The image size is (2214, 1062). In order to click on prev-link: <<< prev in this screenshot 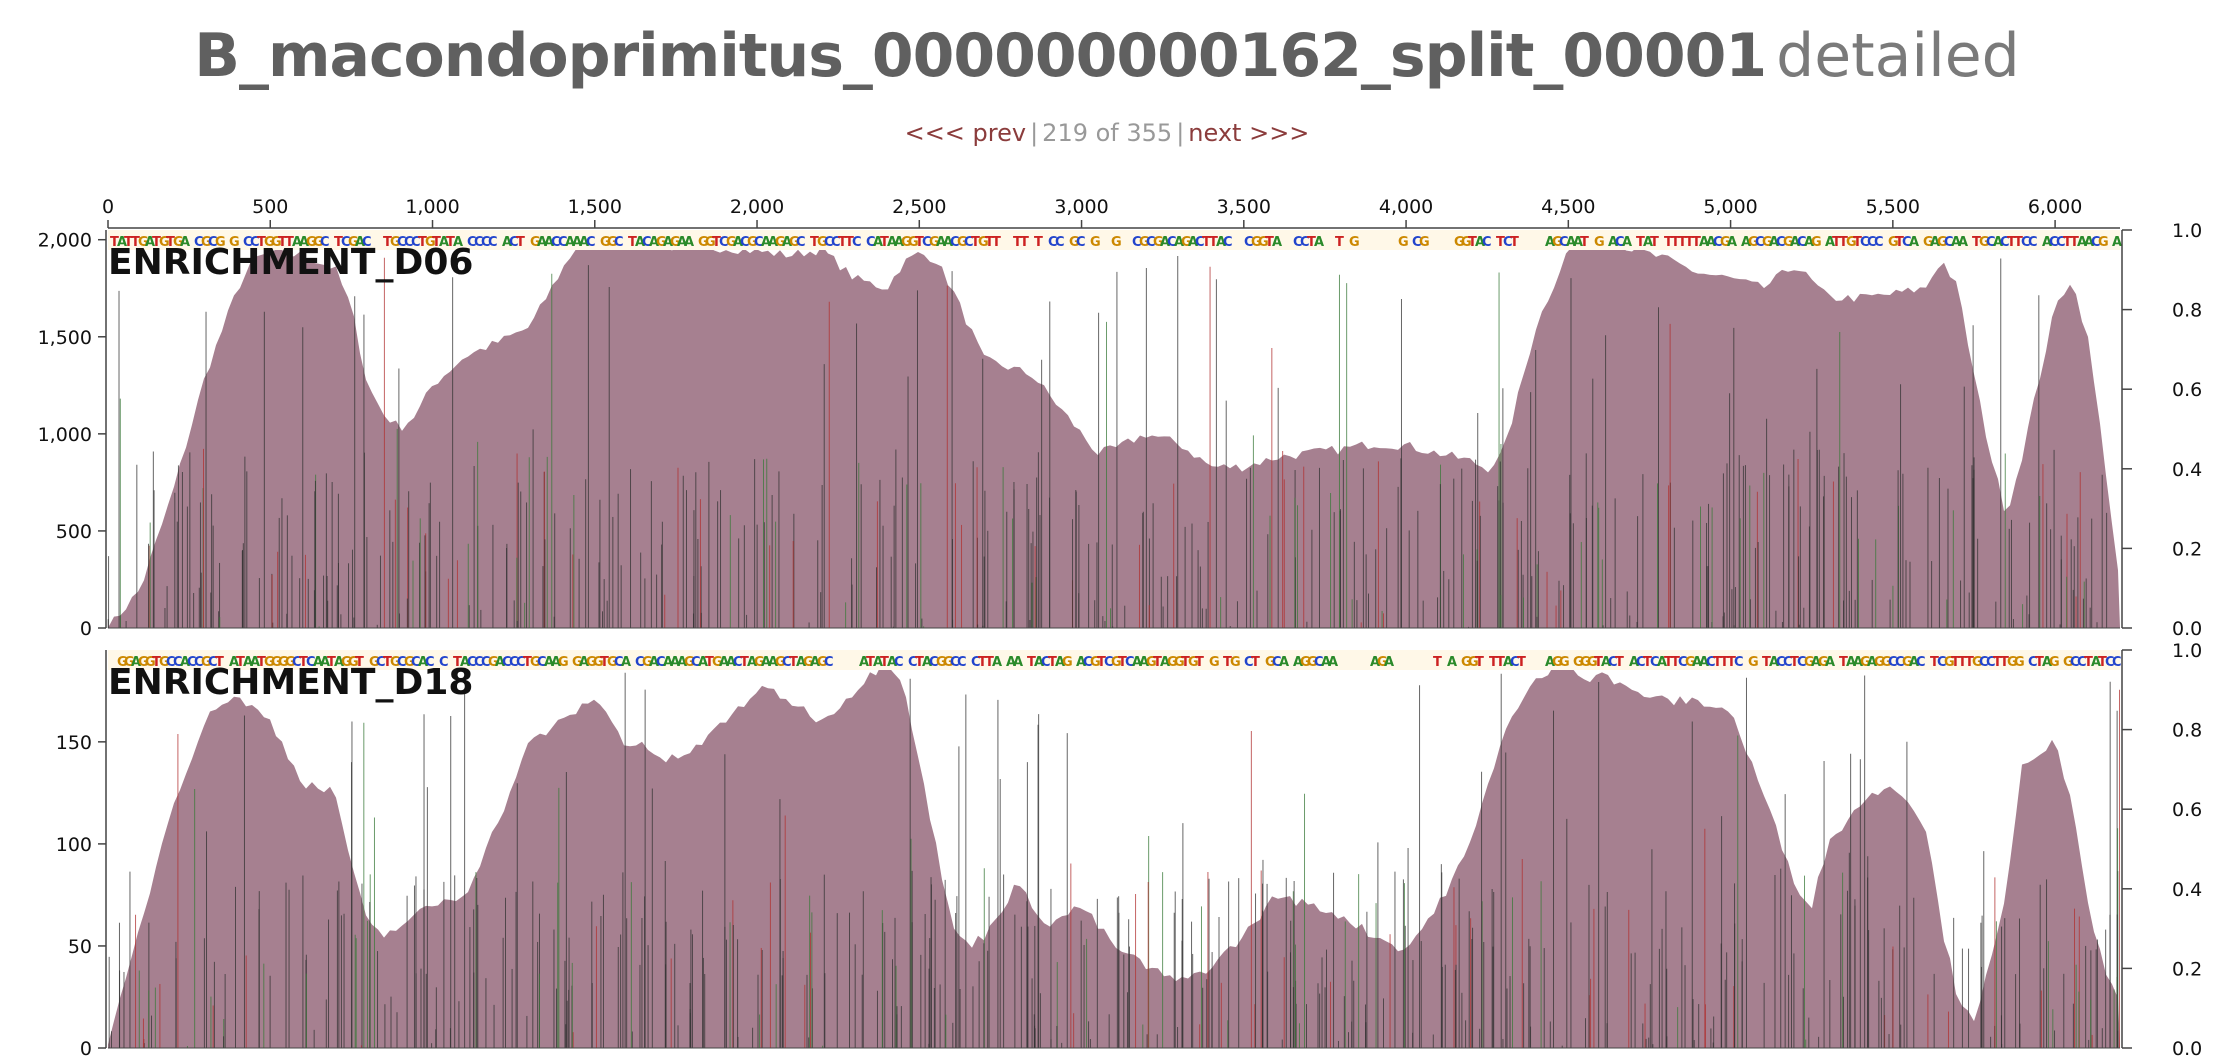, I will do `click(965, 133)`.